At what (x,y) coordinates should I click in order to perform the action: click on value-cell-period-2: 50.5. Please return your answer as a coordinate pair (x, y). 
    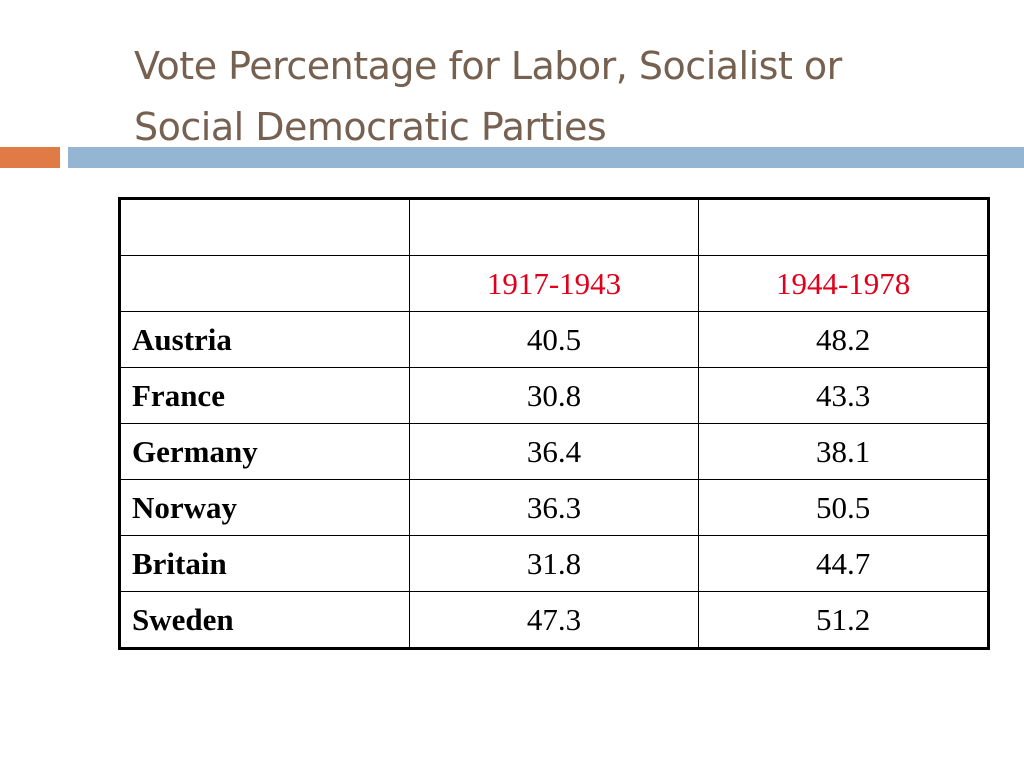
    Looking at the image, I should click on (843, 507).